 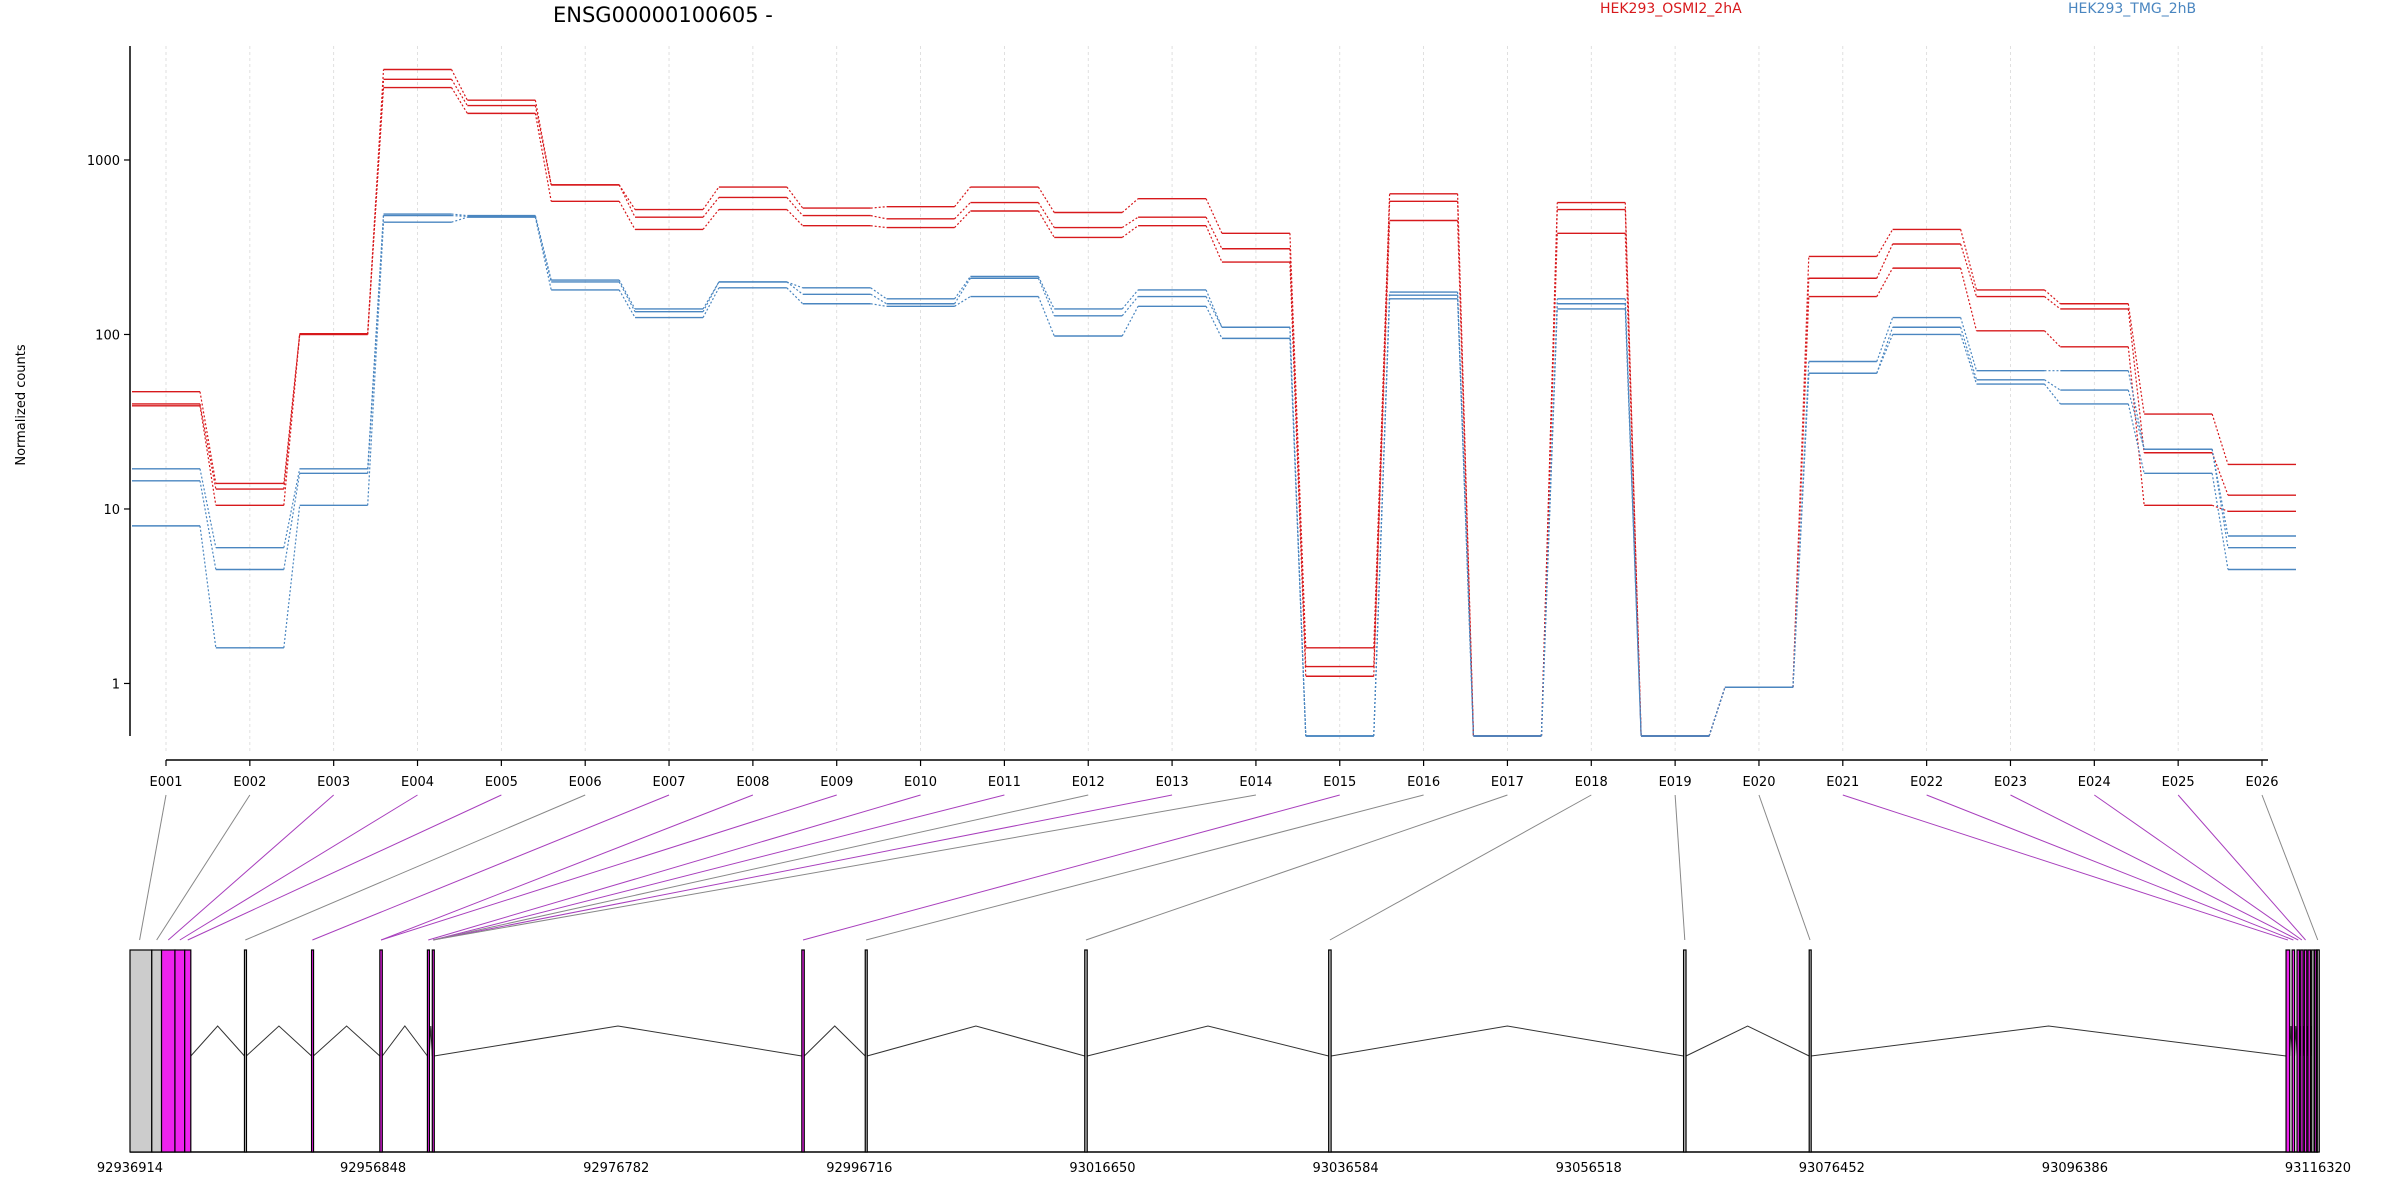 I want to click on x-tick-label-E014: E014, so click(x=1255, y=782).